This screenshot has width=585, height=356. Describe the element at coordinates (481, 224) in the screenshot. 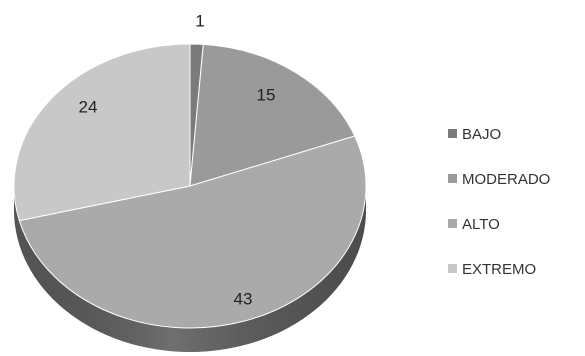

I see `legend-label-alto: ALTO` at that location.